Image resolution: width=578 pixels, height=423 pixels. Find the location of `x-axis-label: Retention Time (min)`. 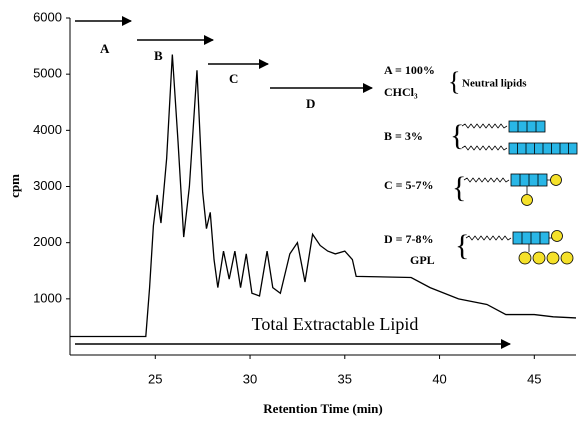

x-axis-label: Retention Time (min) is located at coordinates (322, 408).